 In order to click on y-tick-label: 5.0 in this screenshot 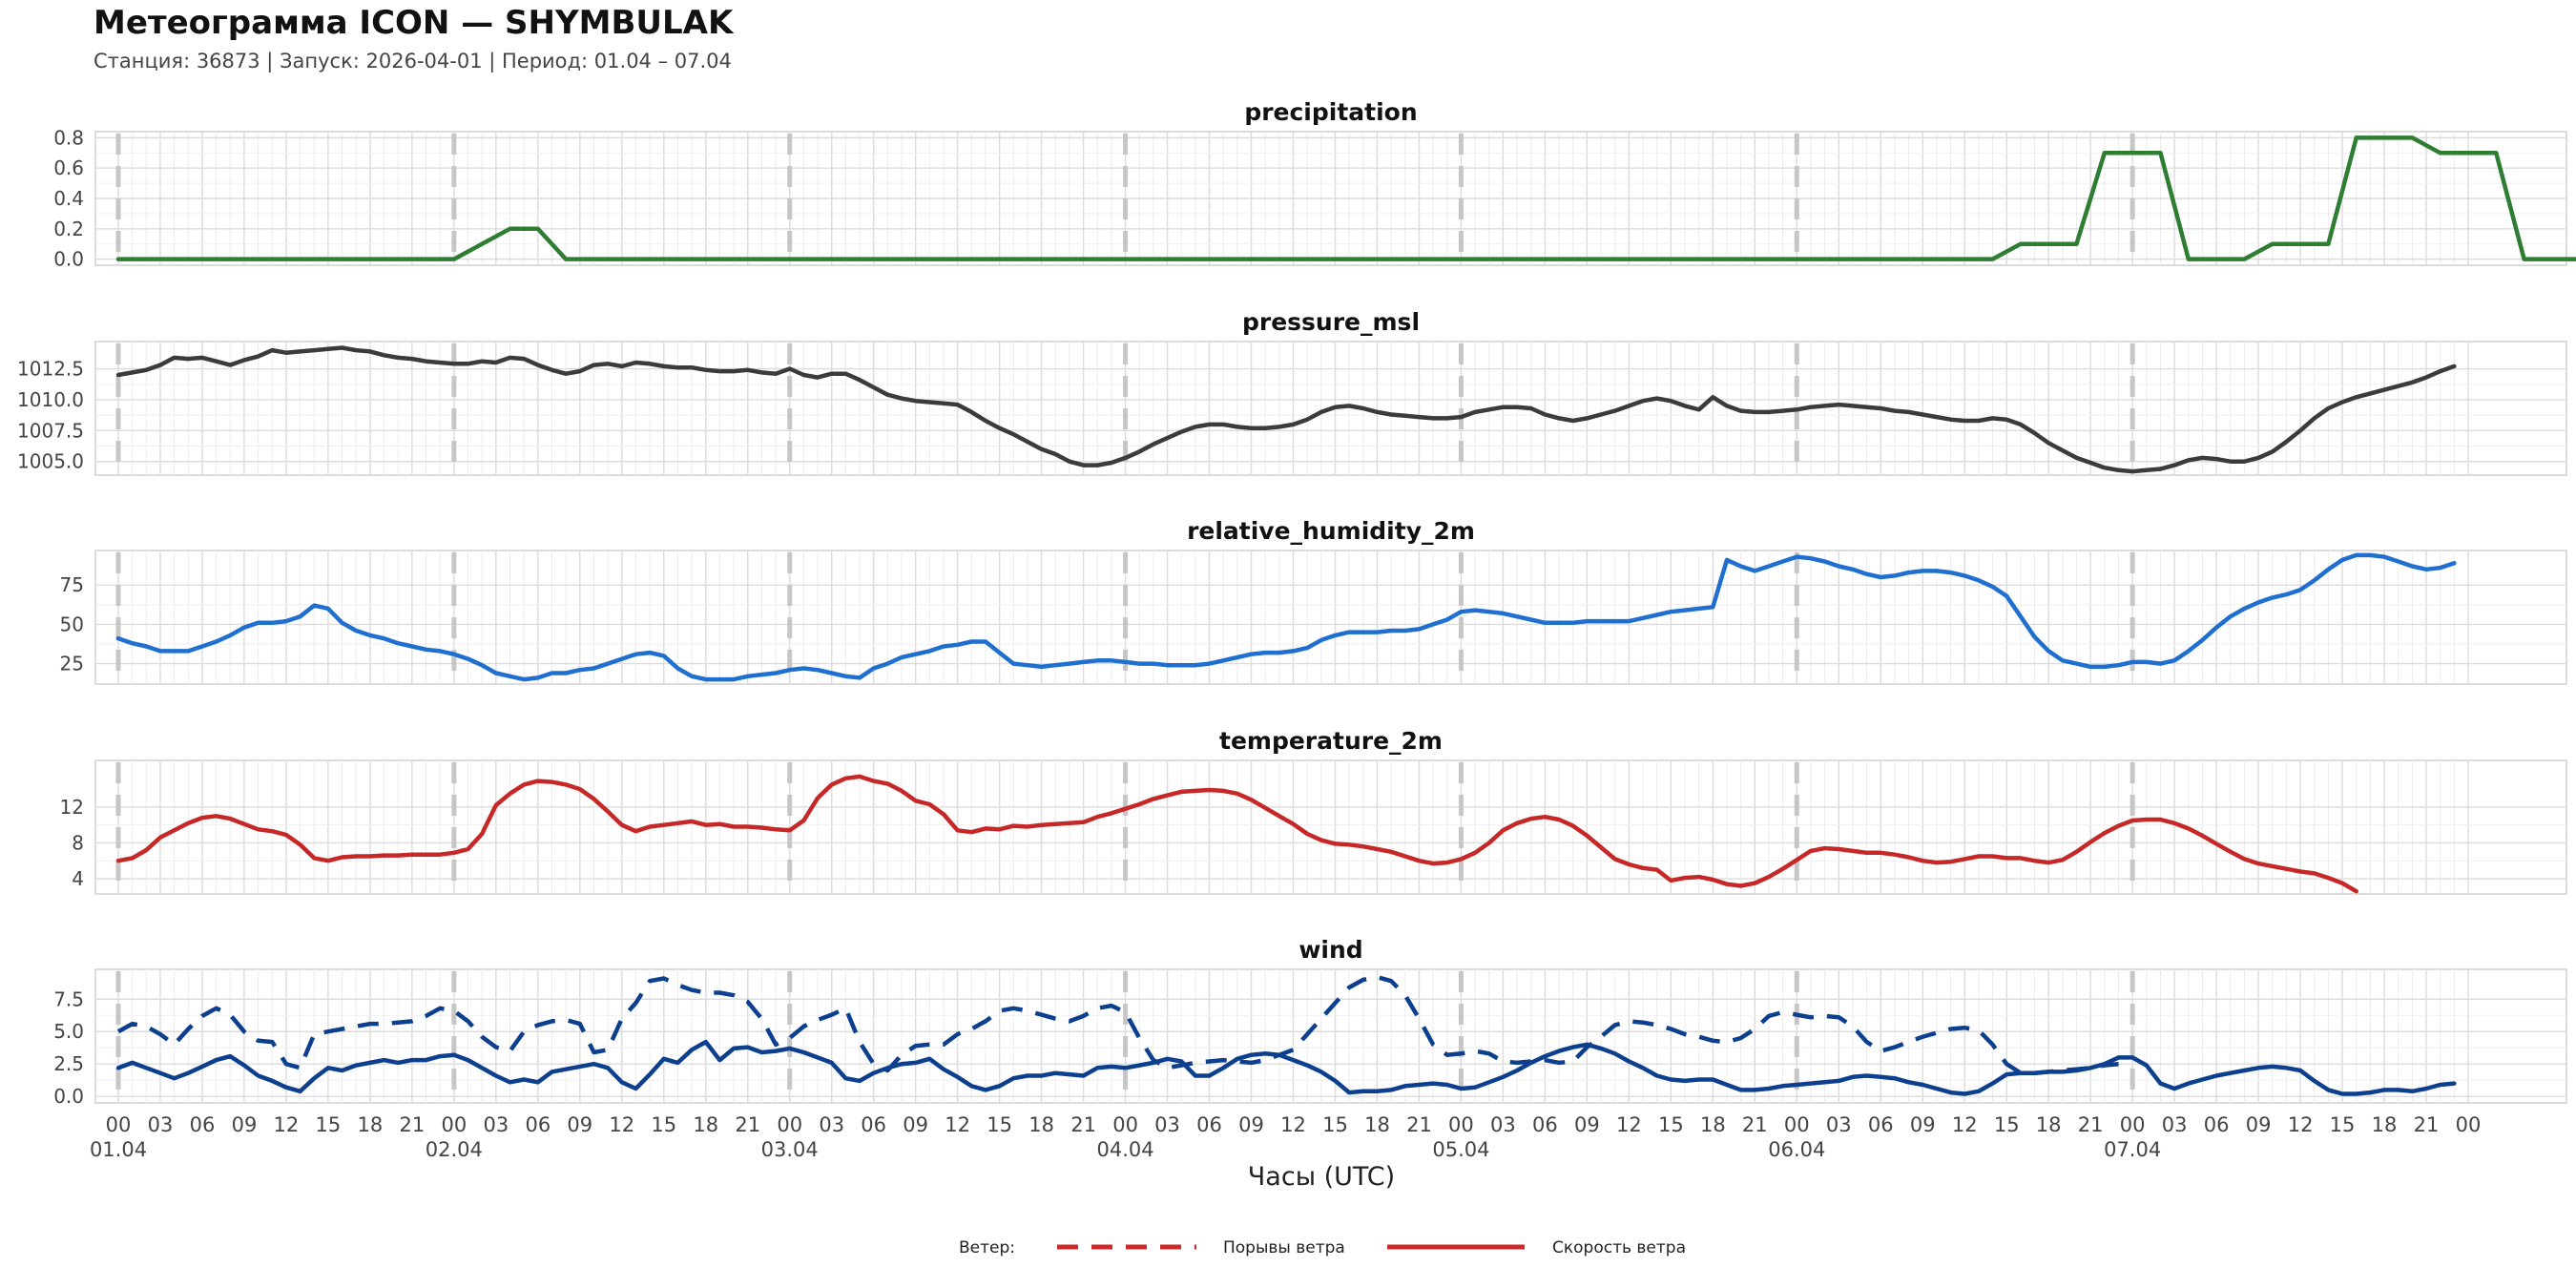, I will do `click(68, 1031)`.